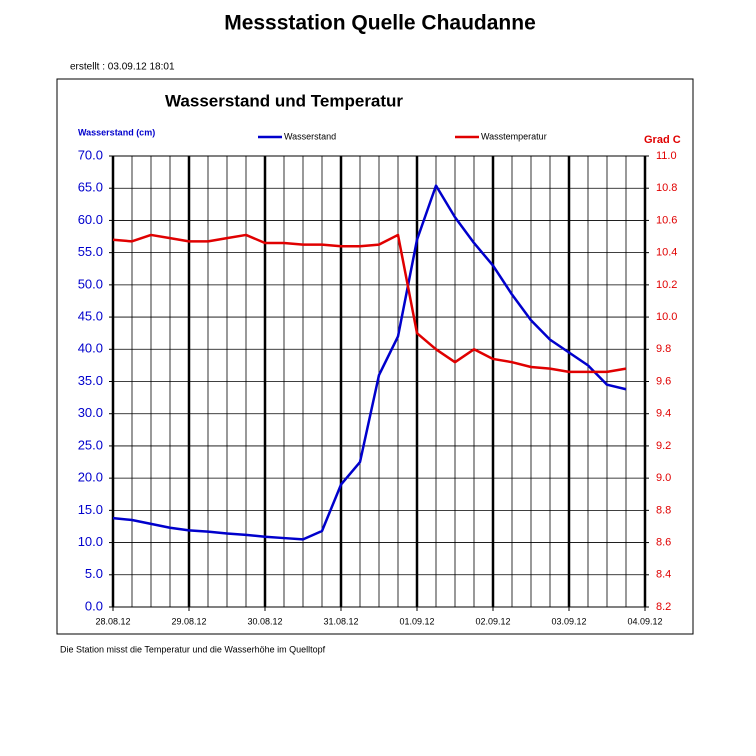  Describe the element at coordinates (90, 187) in the screenshot. I see `y-tick-label: 65.0` at that location.